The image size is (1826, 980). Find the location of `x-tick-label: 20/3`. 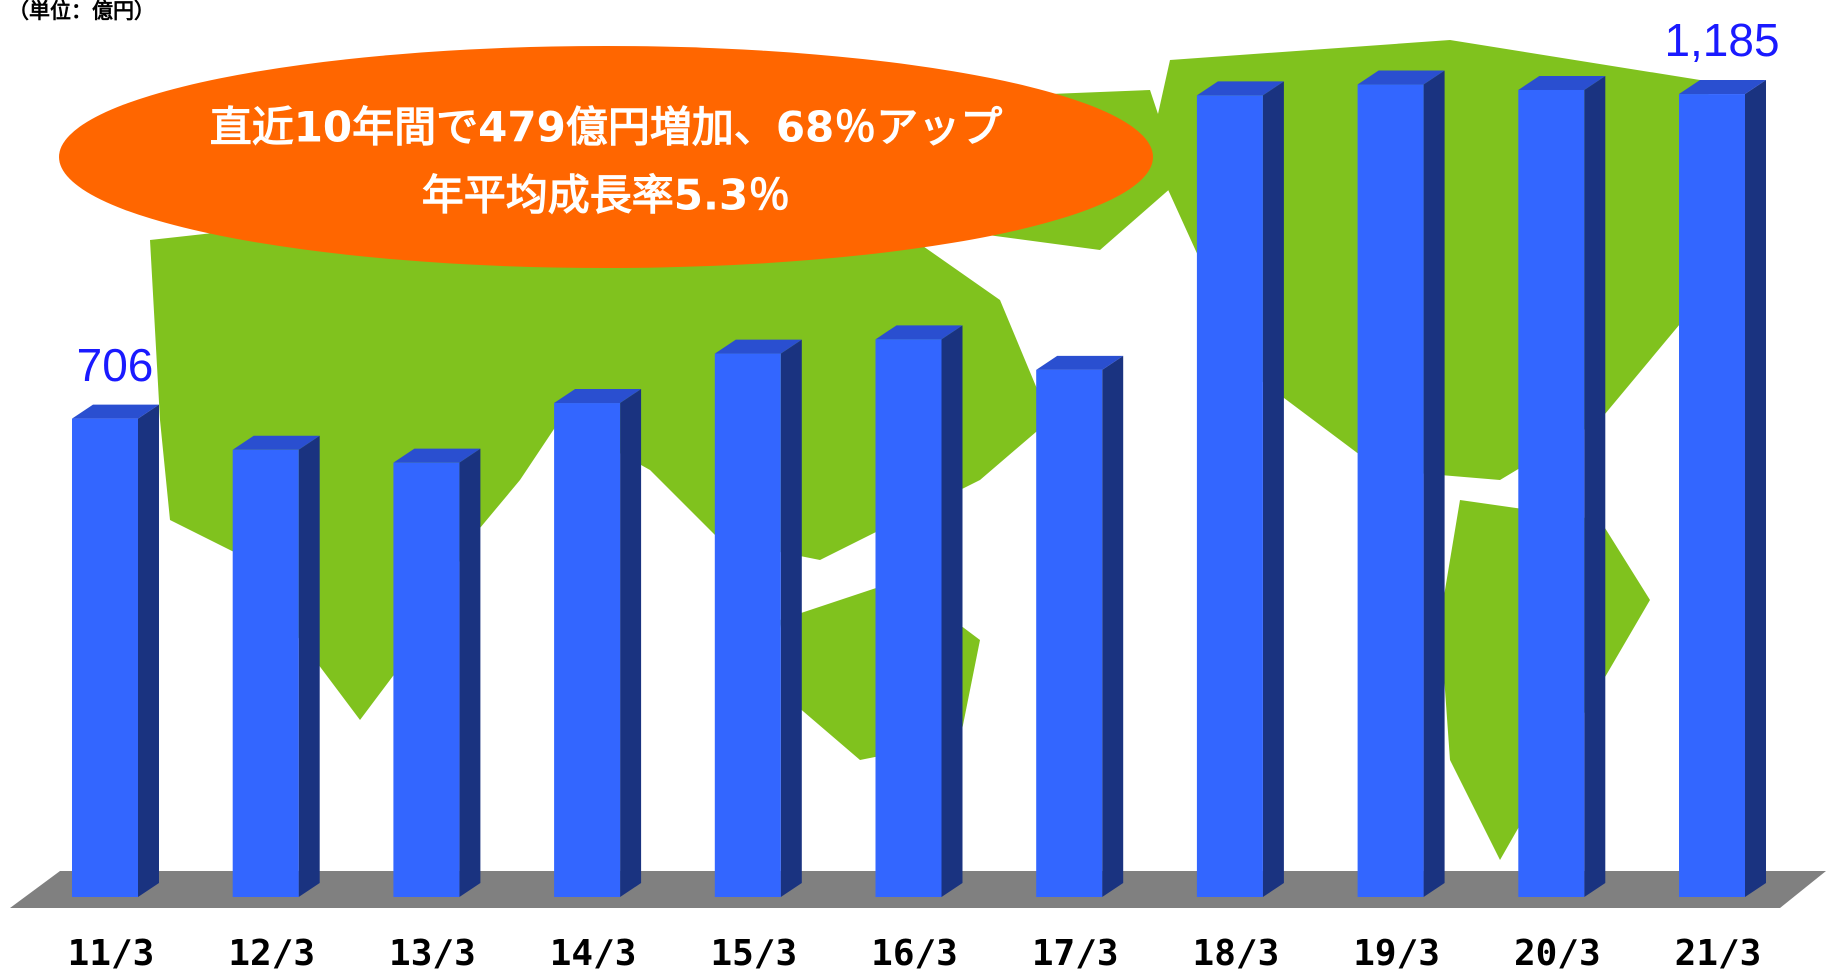

x-tick-label: 20/3 is located at coordinates (1557, 953).